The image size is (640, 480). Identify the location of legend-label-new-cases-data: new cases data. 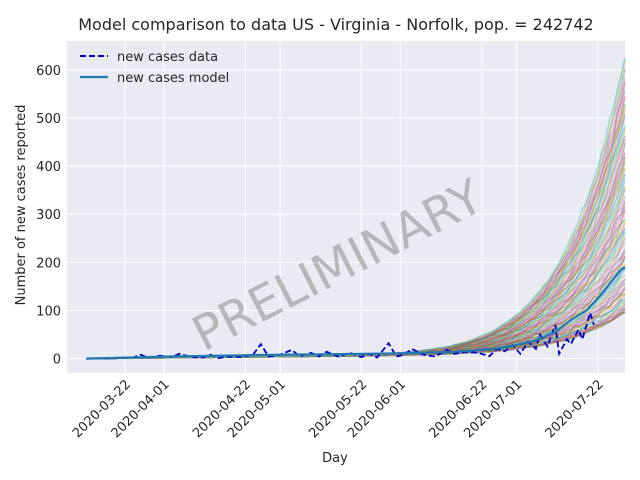
(167, 57).